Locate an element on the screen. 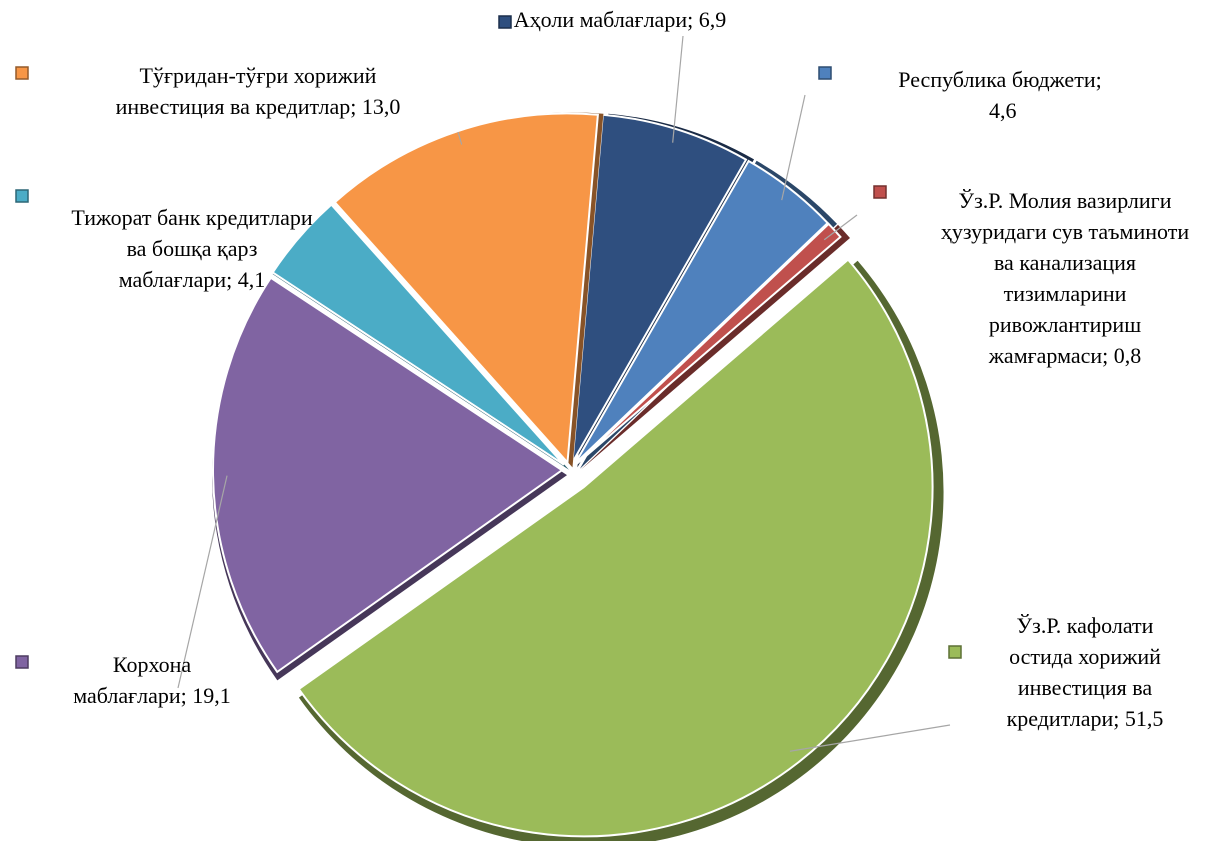 The height and width of the screenshot is (841, 1207). category-label: Республика бюджети; is located at coordinates (999, 79).